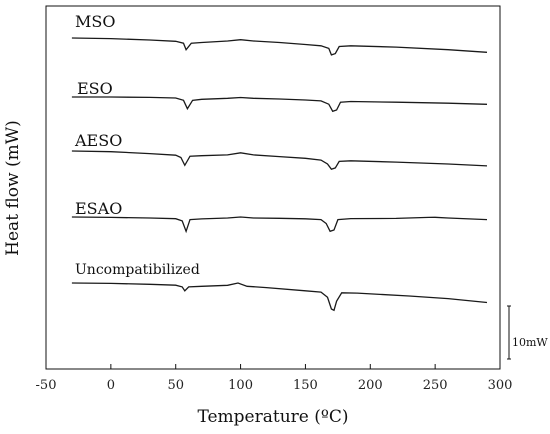 This screenshot has width=550, height=434. Describe the element at coordinates (279, 46) in the screenshot. I see `series-line-mso` at that location.